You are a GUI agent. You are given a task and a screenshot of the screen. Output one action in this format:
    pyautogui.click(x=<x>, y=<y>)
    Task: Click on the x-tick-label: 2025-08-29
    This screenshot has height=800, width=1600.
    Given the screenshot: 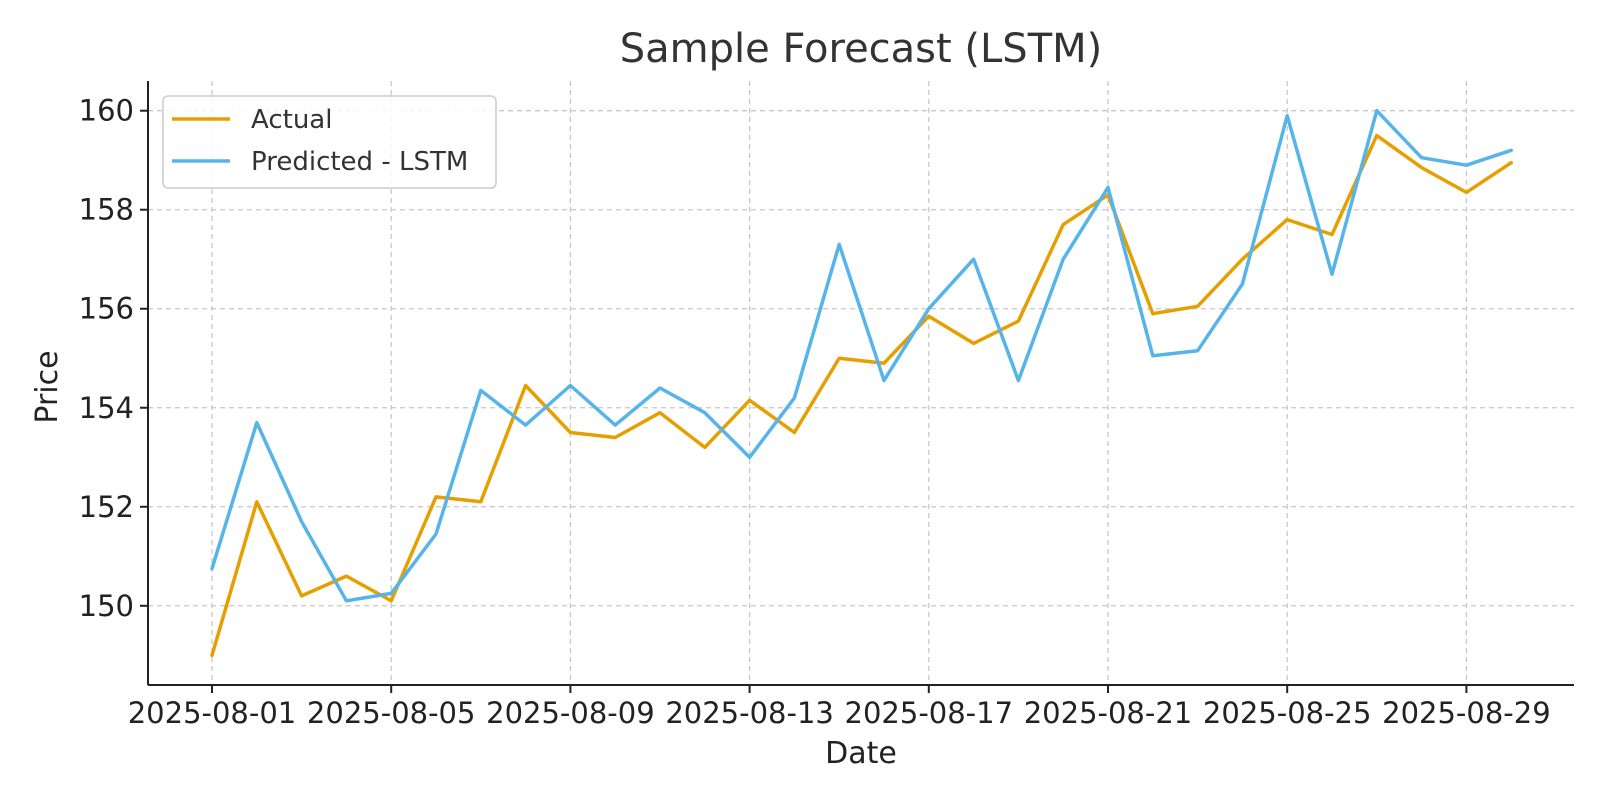 What is the action you would take?
    pyautogui.click(x=1466, y=713)
    